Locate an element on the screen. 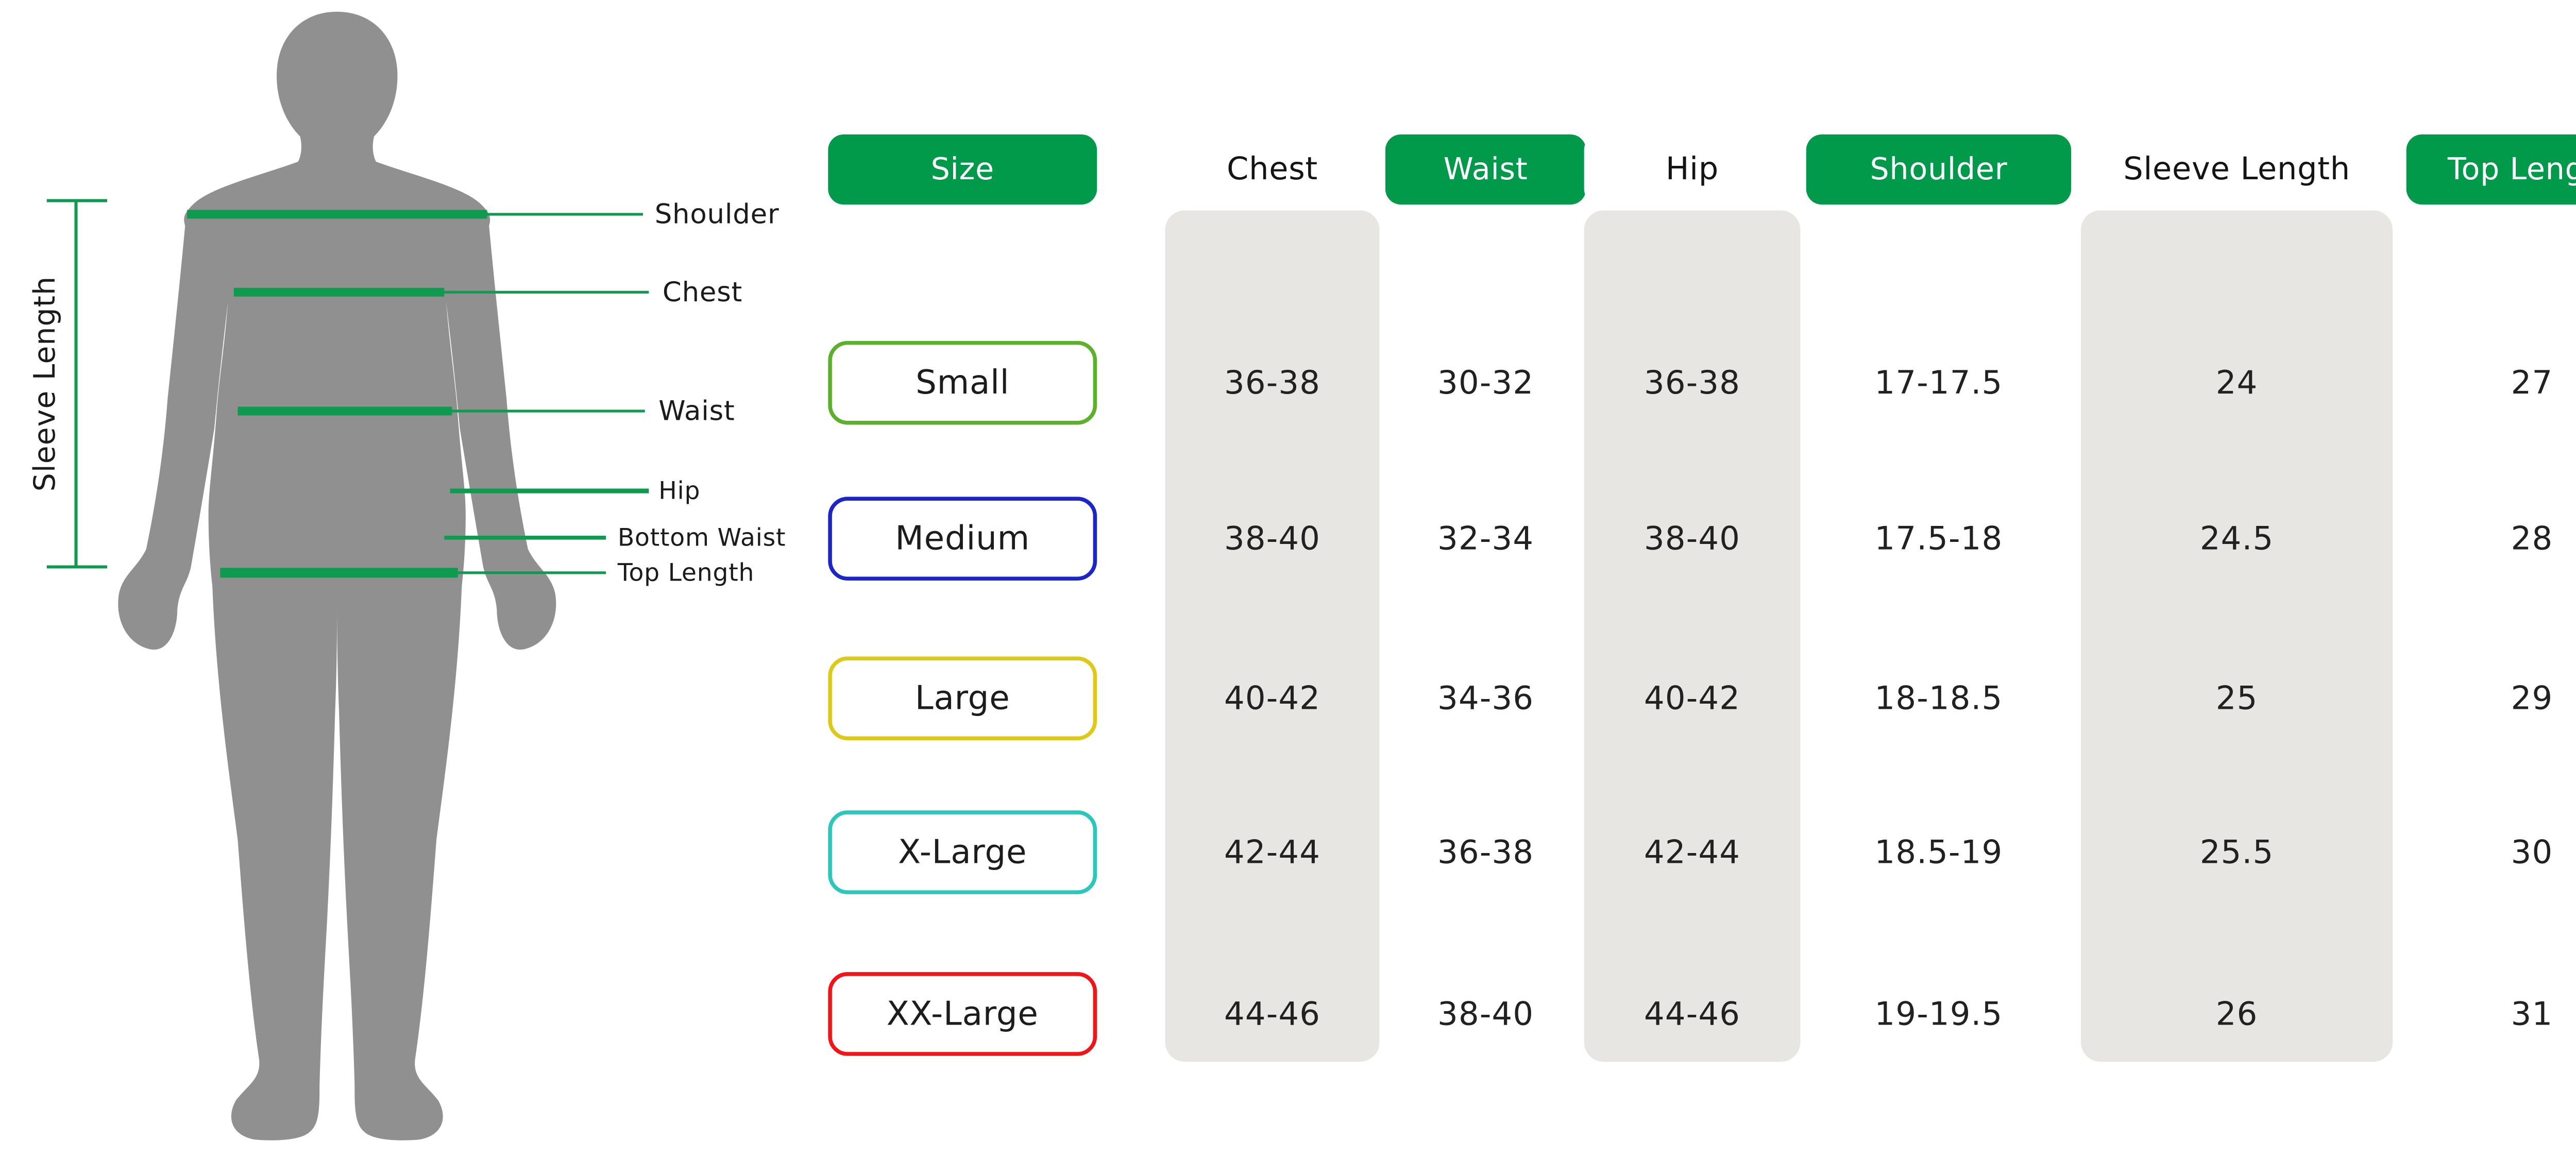 The height and width of the screenshot is (1159, 2576). top-length-label: Top Length is located at coordinates (685, 572).